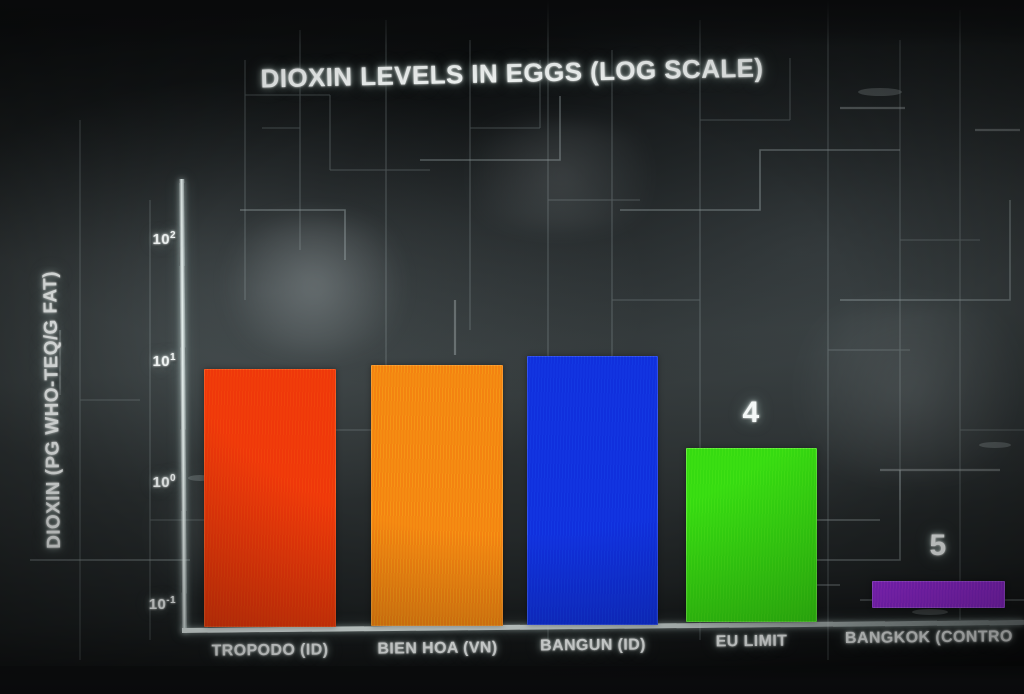 The height and width of the screenshot is (694, 1024). I want to click on chart-title: DIOXIN LEVELS IN EGGS (LOG SCALE), so click(512, 73).